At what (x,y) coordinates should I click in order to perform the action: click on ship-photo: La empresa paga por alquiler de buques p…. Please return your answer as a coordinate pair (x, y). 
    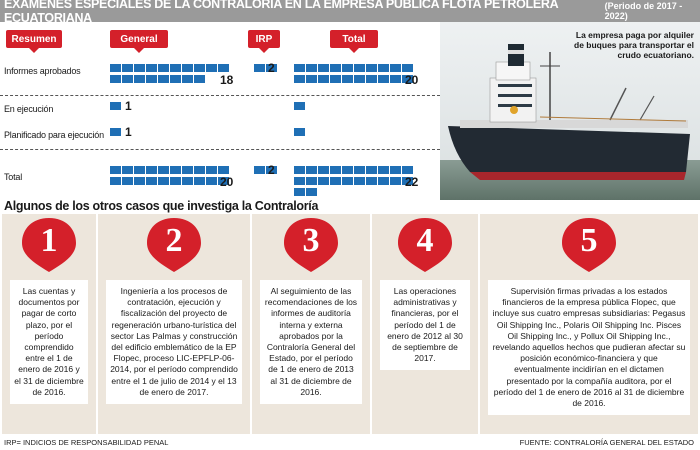
    Looking at the image, I should click on (570, 111).